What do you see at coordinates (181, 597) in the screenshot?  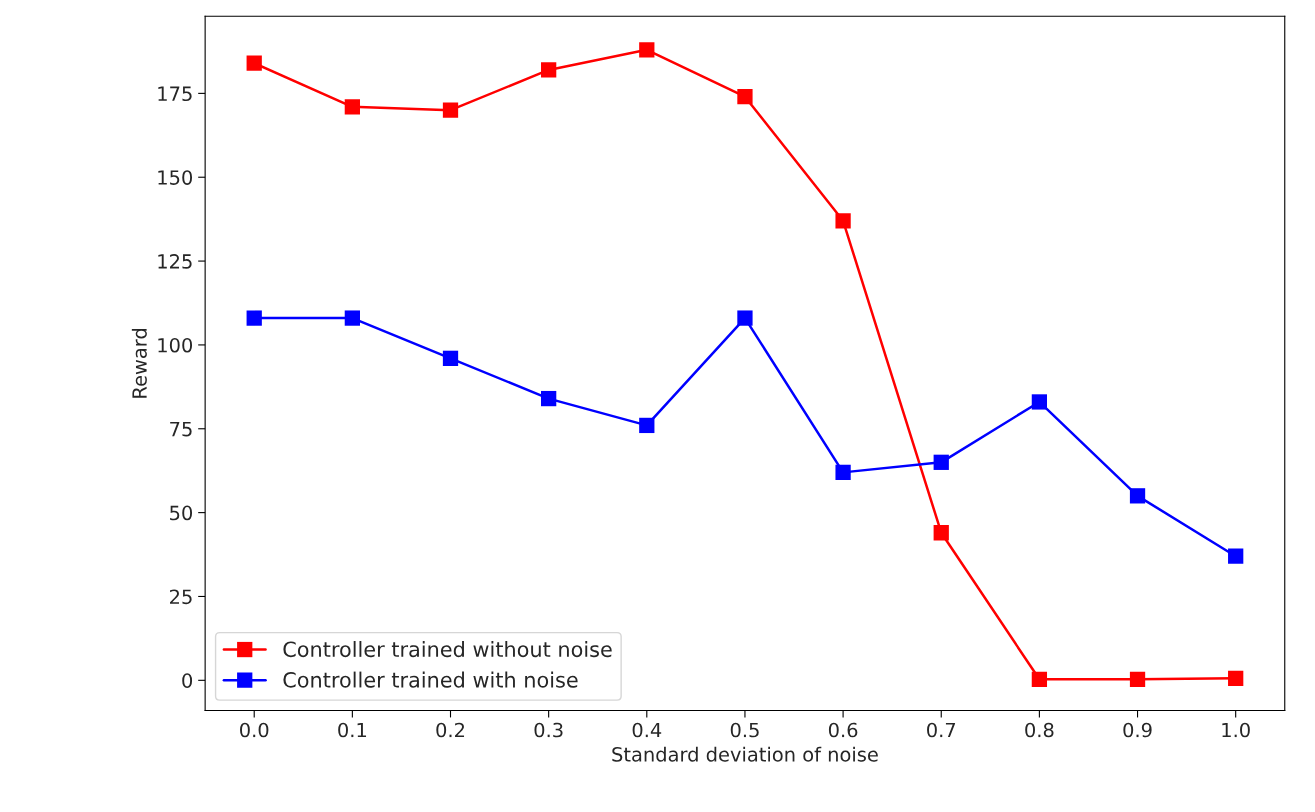 I see `y-tick-label: 25` at bounding box center [181, 597].